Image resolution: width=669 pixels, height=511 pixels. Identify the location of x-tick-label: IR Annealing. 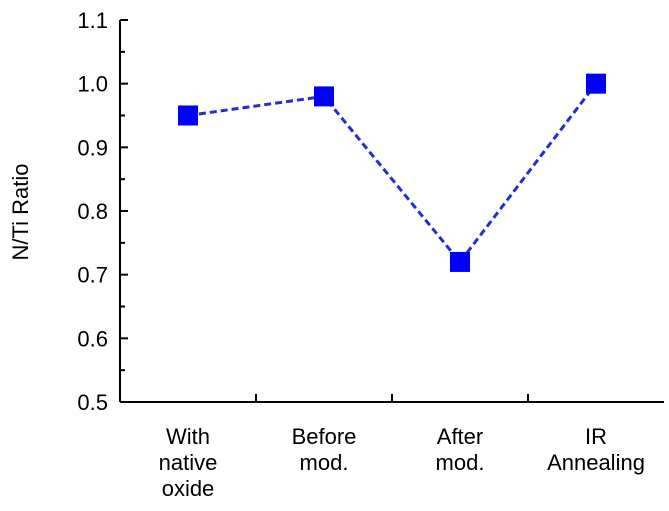
(596, 449).